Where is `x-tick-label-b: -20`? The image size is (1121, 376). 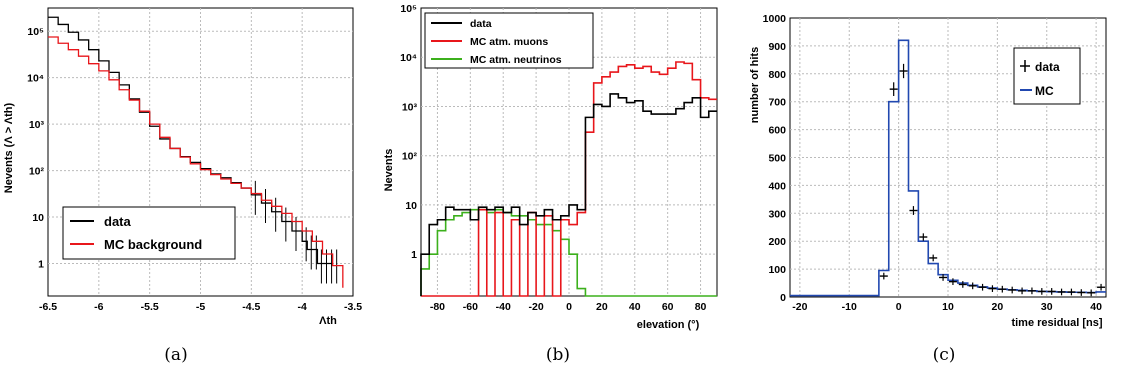 x-tick-label-b: -20 is located at coordinates (536, 307).